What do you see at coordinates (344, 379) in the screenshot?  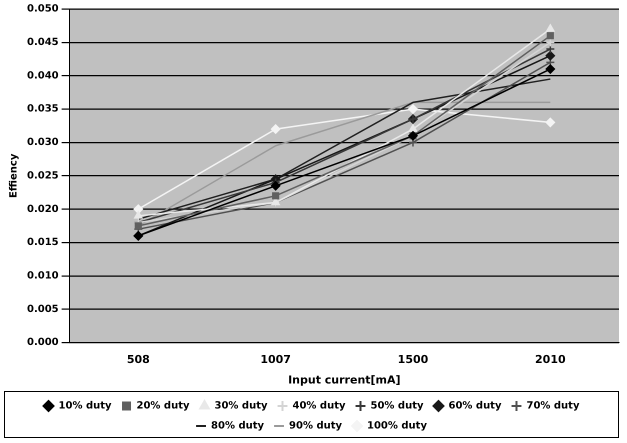 I see `x-axis-title: Input current[mA]` at bounding box center [344, 379].